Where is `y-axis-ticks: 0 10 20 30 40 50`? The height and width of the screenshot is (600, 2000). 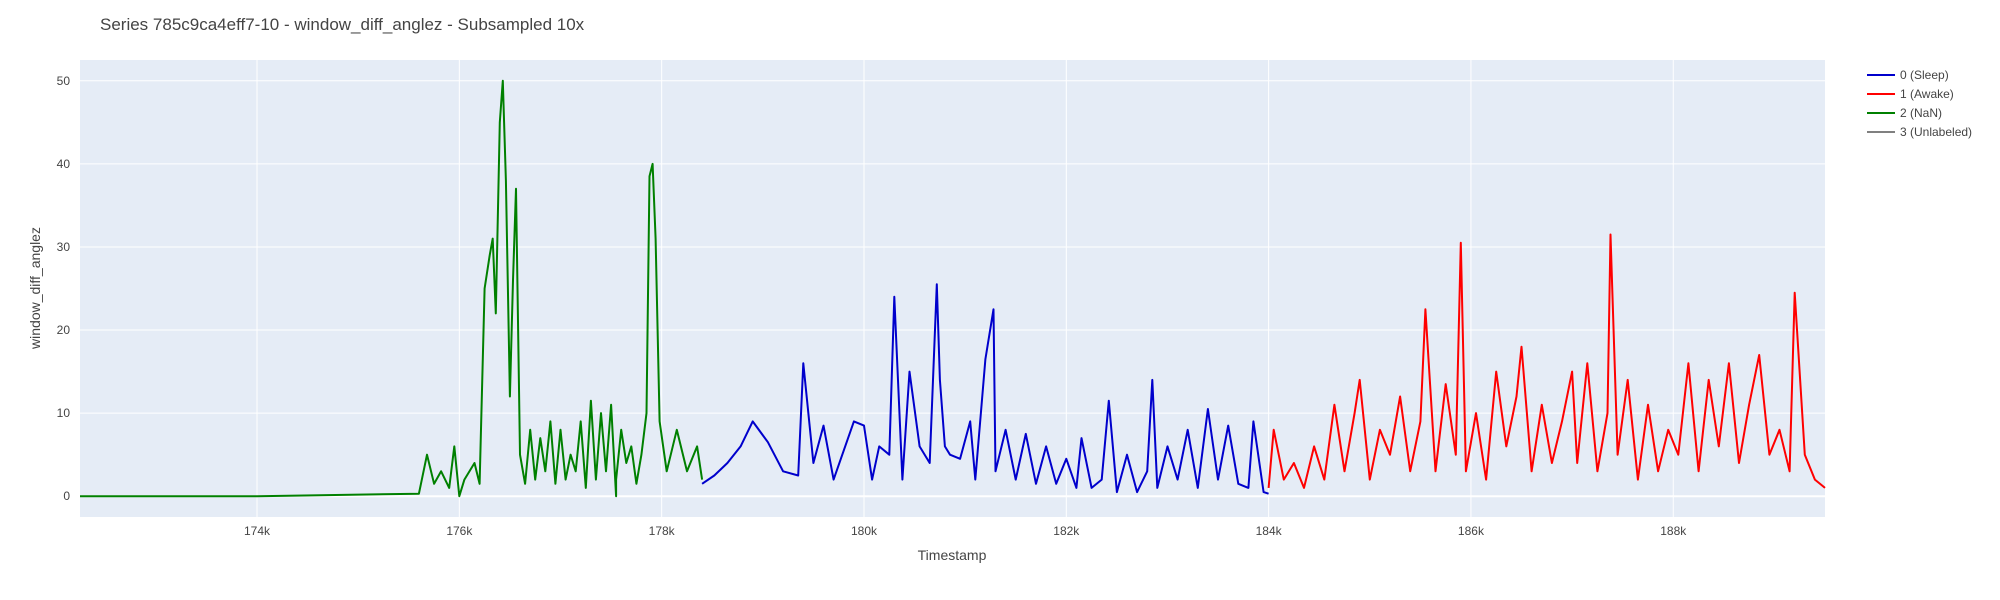 y-axis-ticks: 0 10 20 30 40 50 is located at coordinates (64, 288).